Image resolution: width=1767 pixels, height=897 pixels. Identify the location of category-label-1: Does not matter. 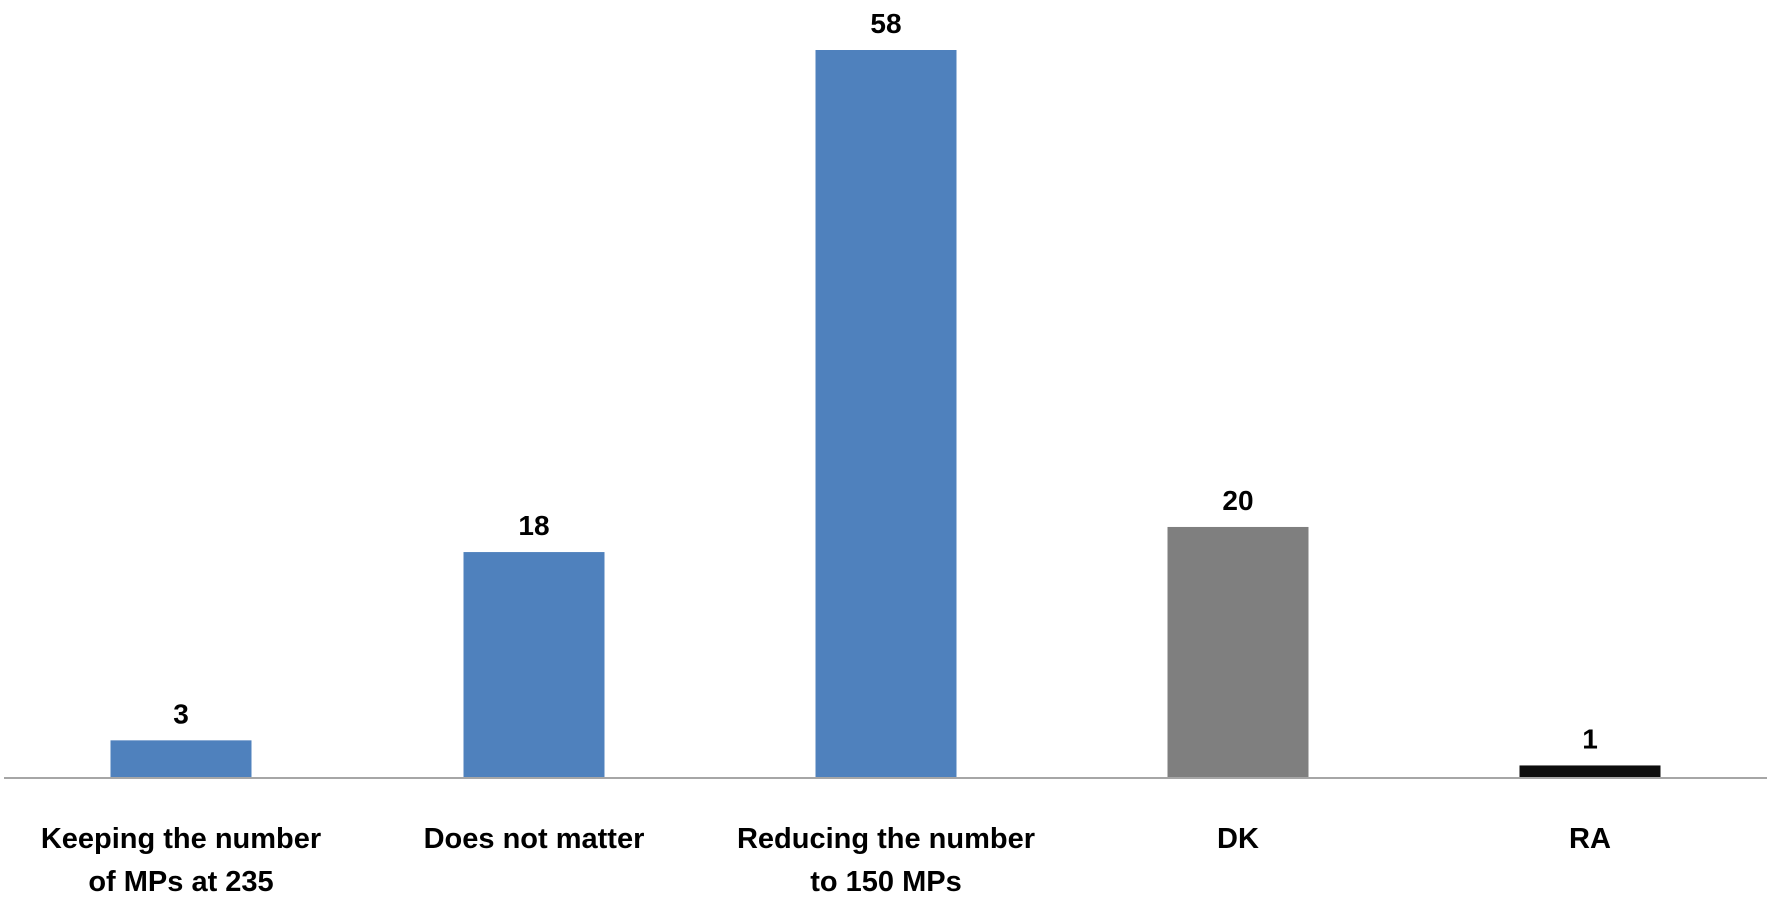
(534, 839).